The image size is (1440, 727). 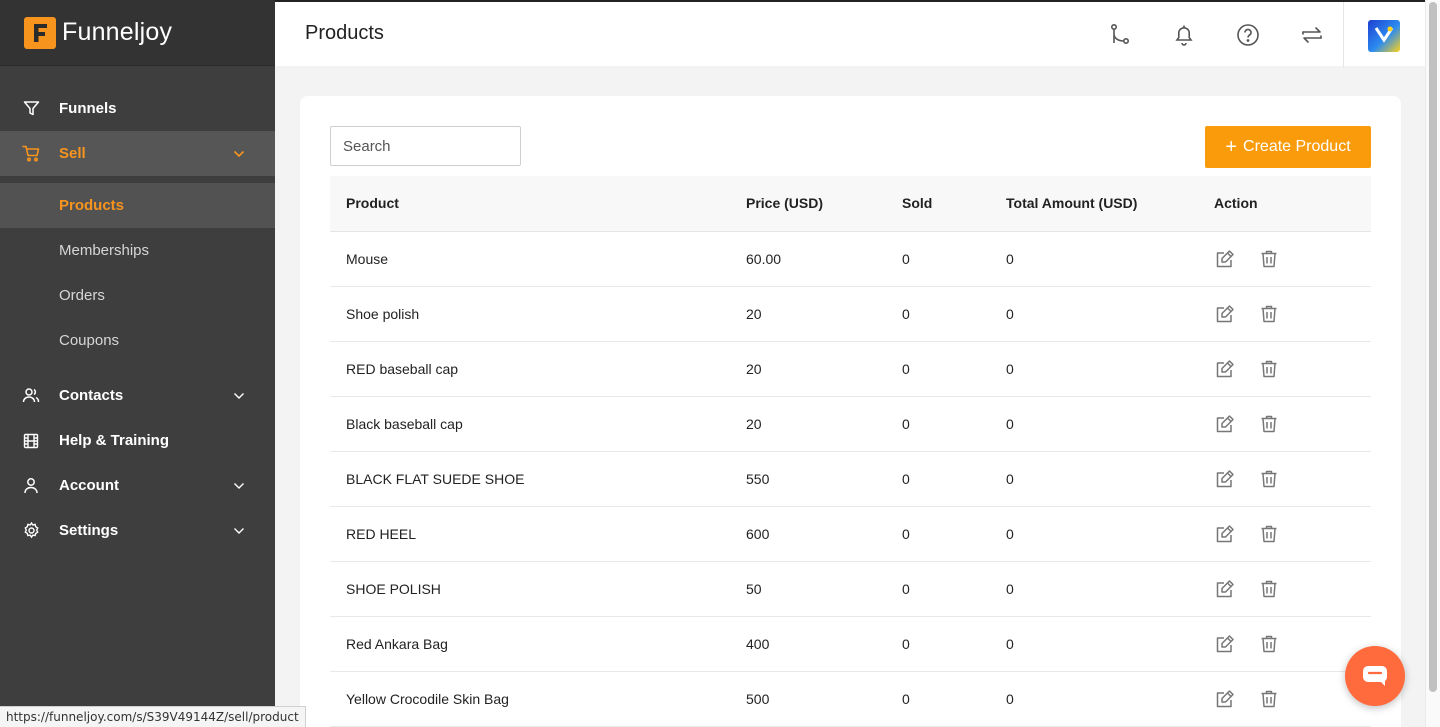 What do you see at coordinates (88, 108) in the screenshot?
I see `sidebar-item-label: Funnels` at bounding box center [88, 108].